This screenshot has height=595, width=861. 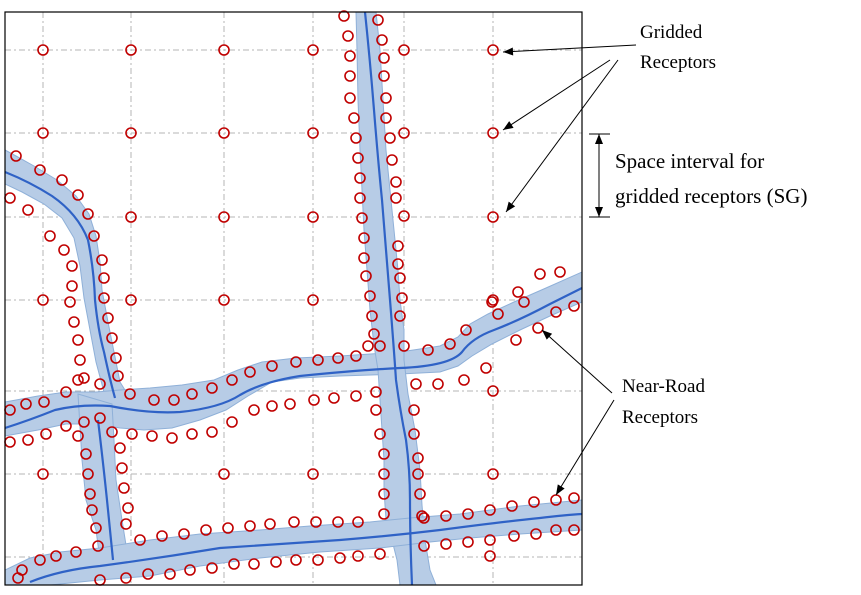 I want to click on space-interval-label-line2: gridded receptors (SG), so click(x=711, y=196).